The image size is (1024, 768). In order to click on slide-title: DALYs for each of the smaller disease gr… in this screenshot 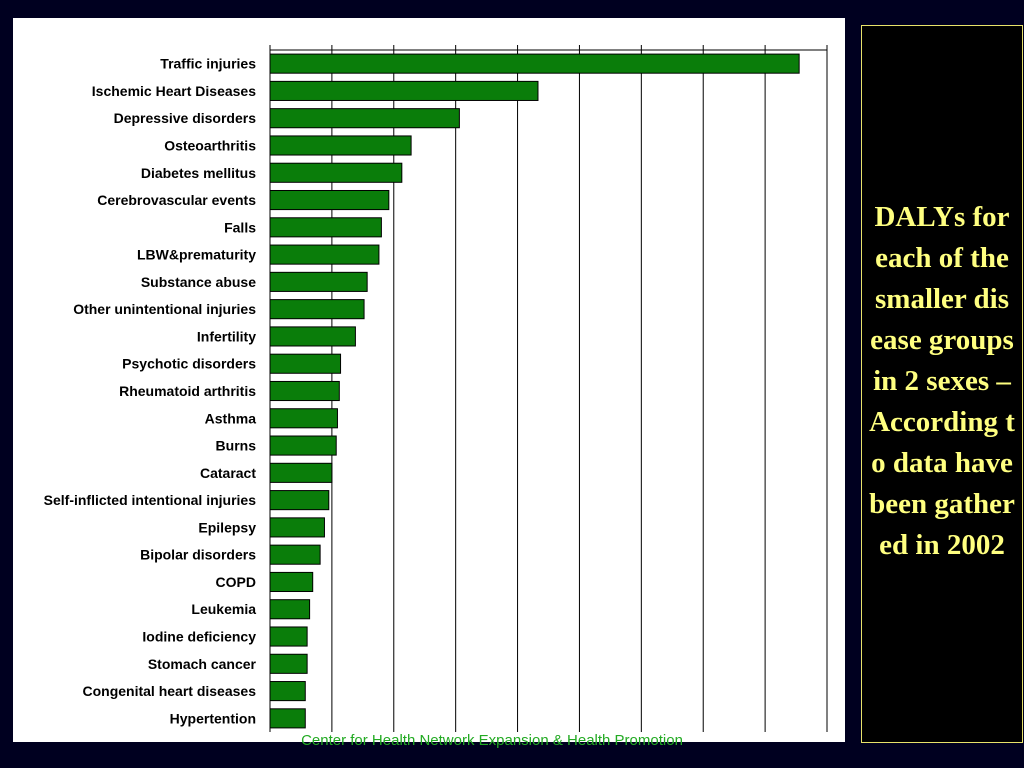, I will do `click(942, 380)`.